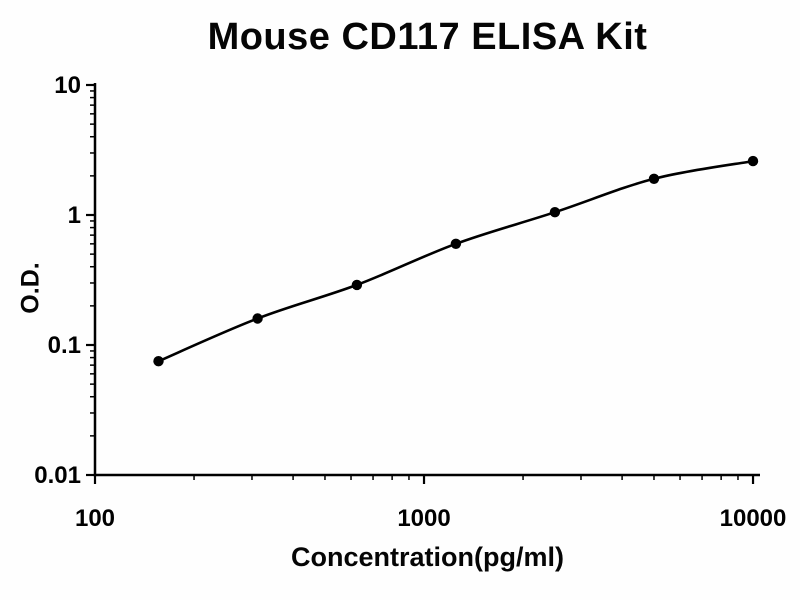 Image resolution: width=800 pixels, height=600 pixels. Describe the element at coordinates (427, 37) in the screenshot. I see `chart-title: Mouse CD117 ELISA Kit` at that location.